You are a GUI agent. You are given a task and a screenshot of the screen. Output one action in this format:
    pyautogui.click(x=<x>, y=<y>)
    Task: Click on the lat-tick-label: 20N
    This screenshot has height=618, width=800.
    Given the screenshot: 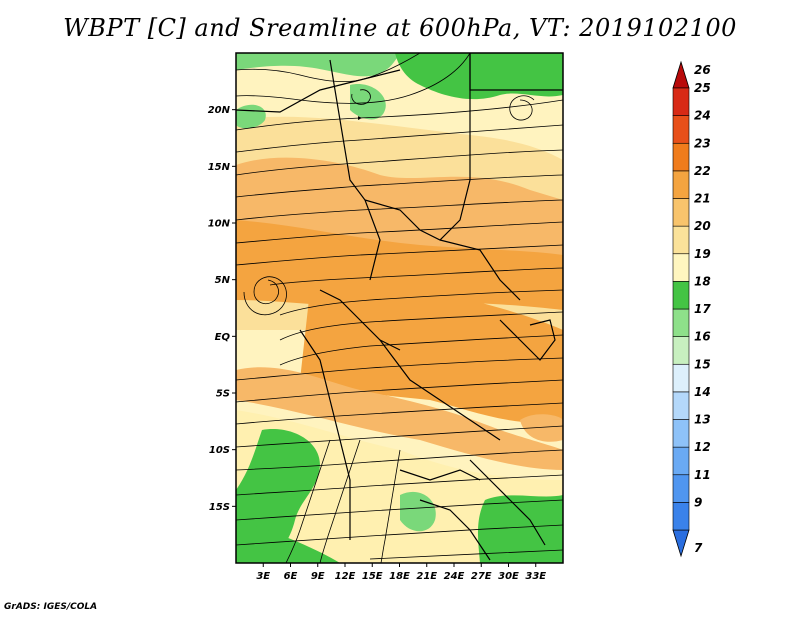 What is the action you would take?
    pyautogui.click(x=219, y=110)
    